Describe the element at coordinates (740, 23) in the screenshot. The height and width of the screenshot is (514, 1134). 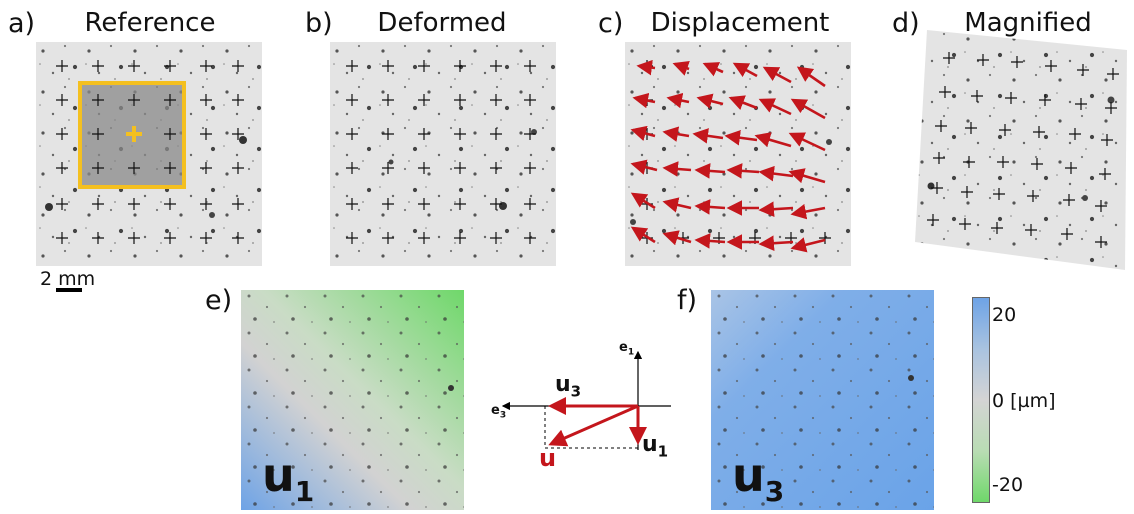
I see `panel-c-title: Displacement` at that location.